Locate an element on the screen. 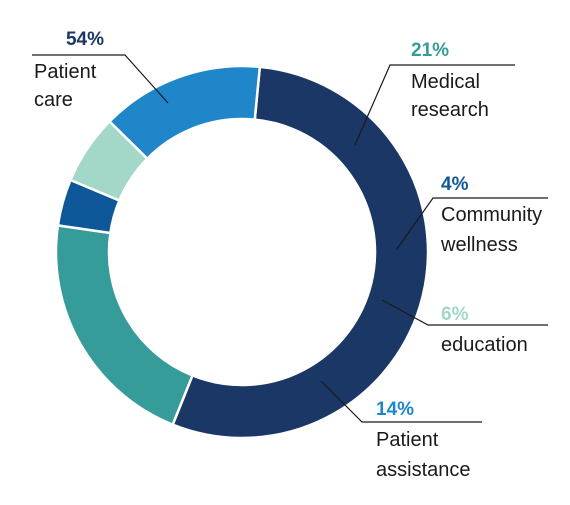 Image resolution: width=570 pixels, height=505 pixels. slice-percent-4: 14% is located at coordinates (395, 409).